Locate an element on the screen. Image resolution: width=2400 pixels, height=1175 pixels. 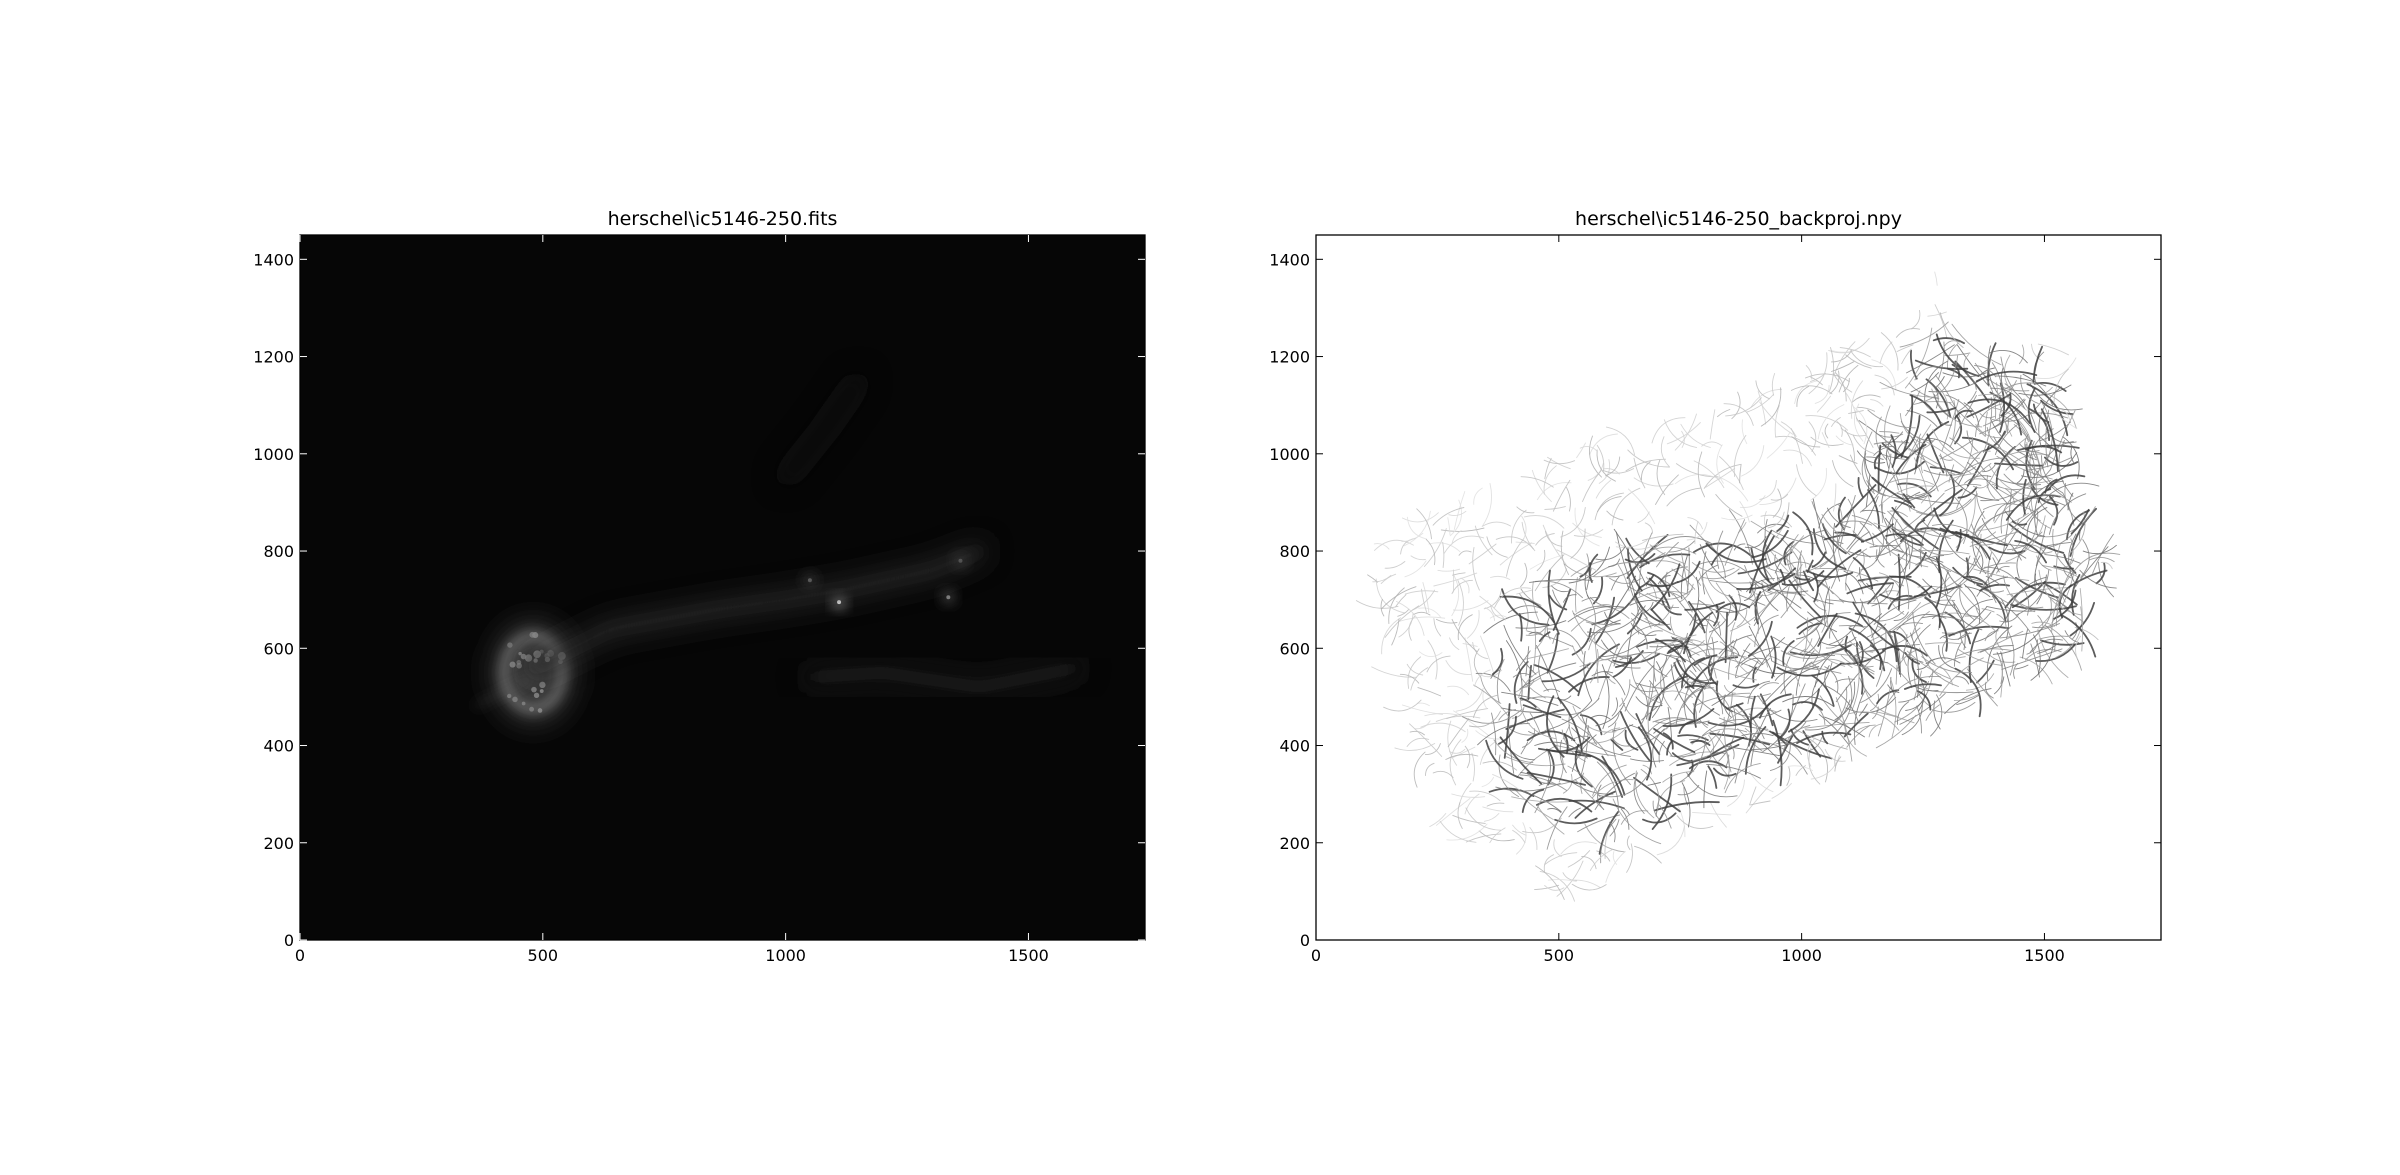
chart-title: herschel\ic5146-250_backproj.npy is located at coordinates (1738, 219).